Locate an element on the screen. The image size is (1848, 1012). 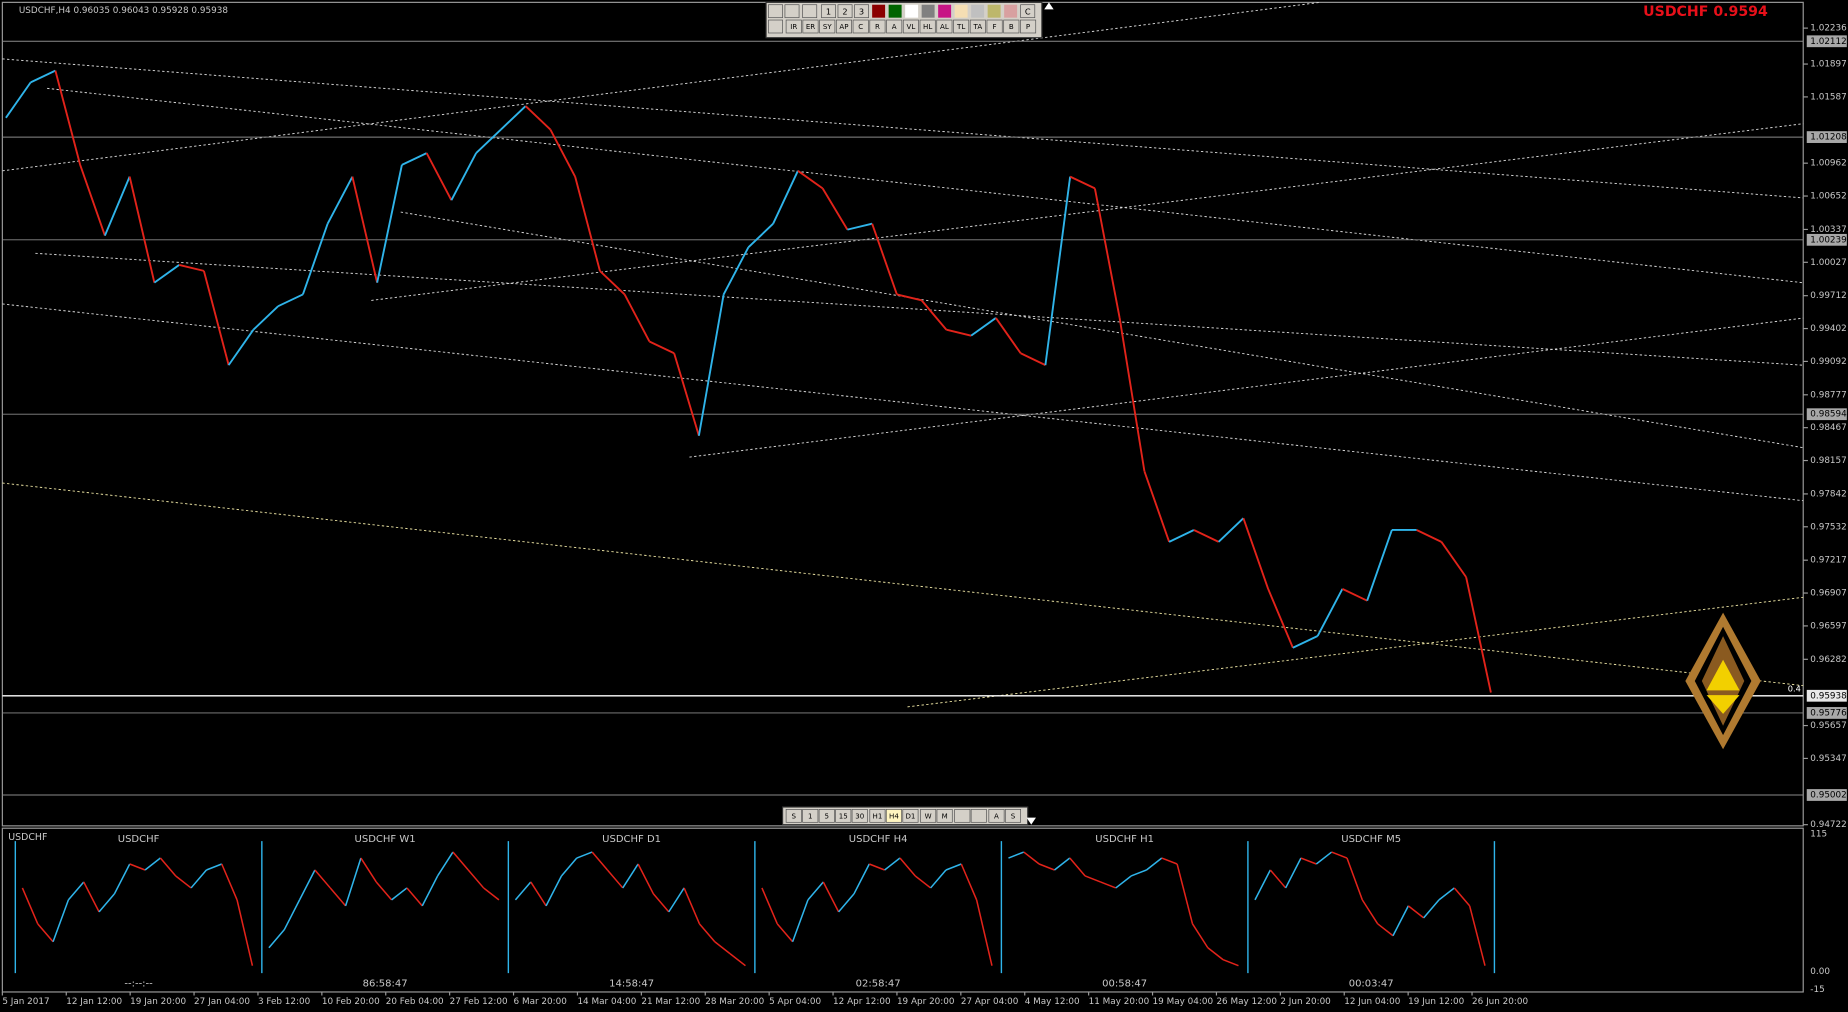
panel-timer: 02:58:47 is located at coordinates (878, 984).